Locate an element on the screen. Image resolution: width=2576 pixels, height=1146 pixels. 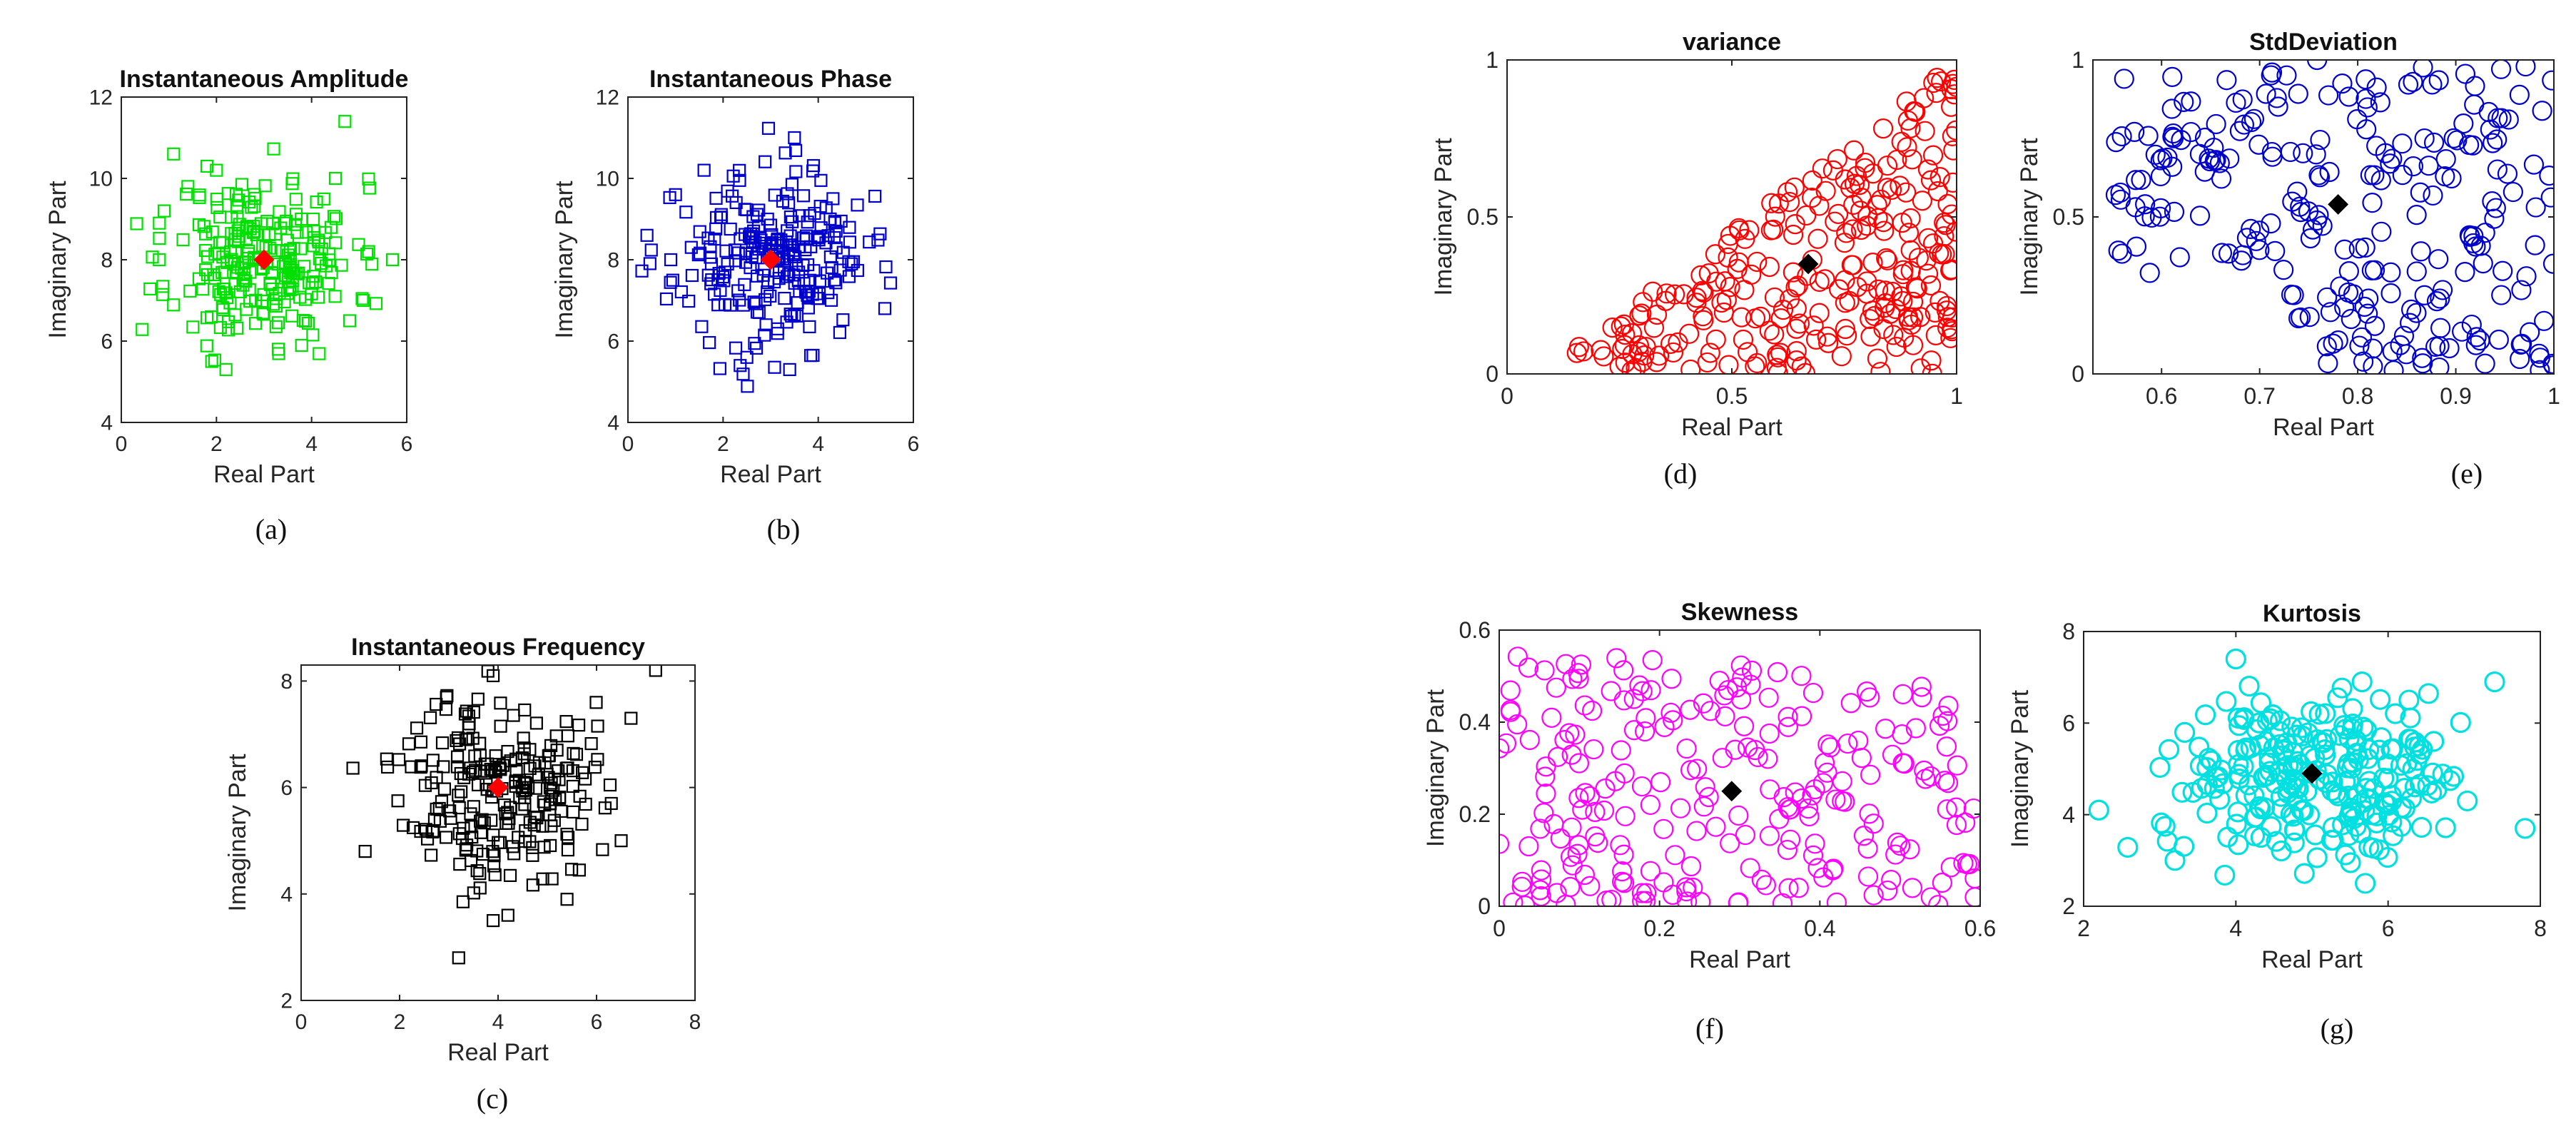
x-tick-label: 6 is located at coordinates (914, 444).